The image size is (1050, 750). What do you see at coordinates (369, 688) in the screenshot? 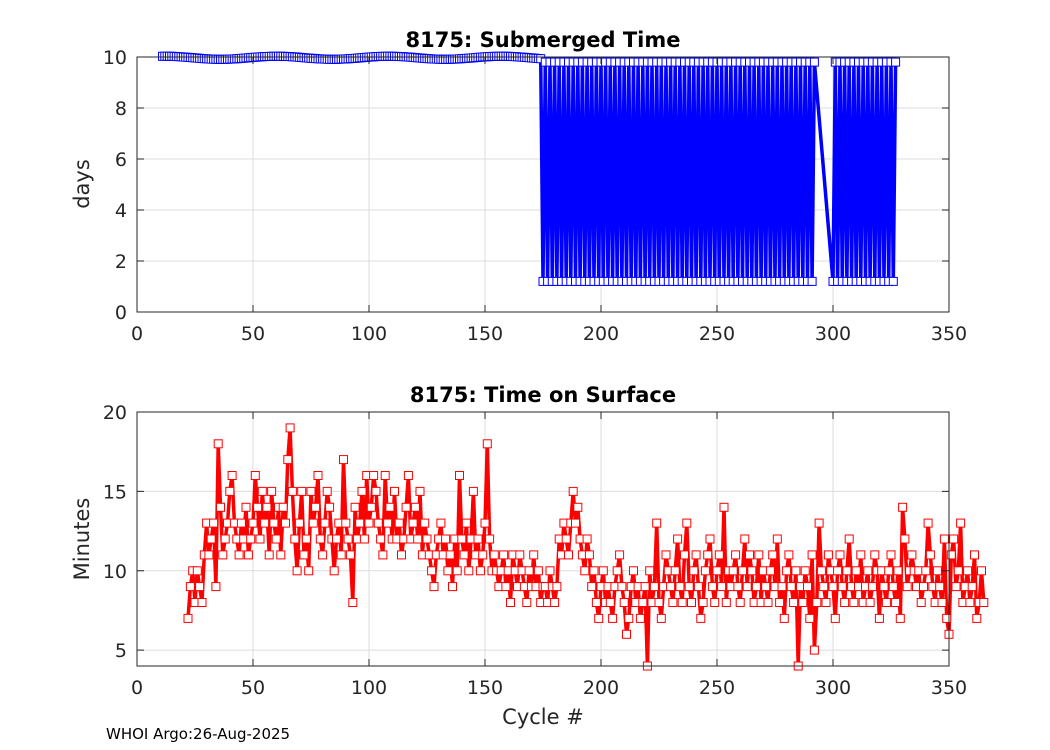
I see `x-tick-label: 100` at bounding box center [369, 688].